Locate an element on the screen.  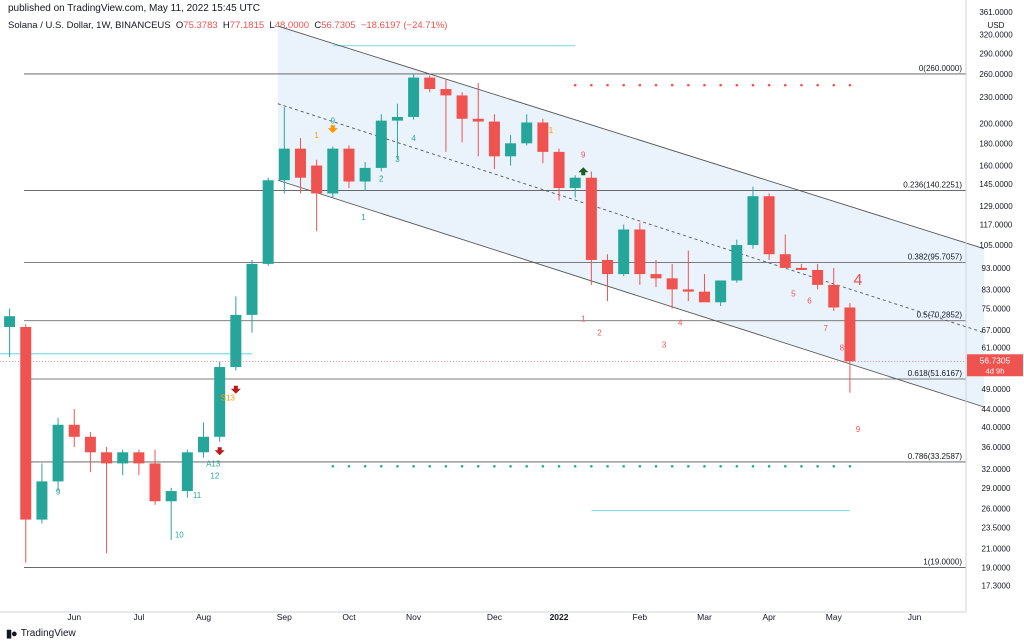
sequential-count-label: 6 is located at coordinates (809, 301).